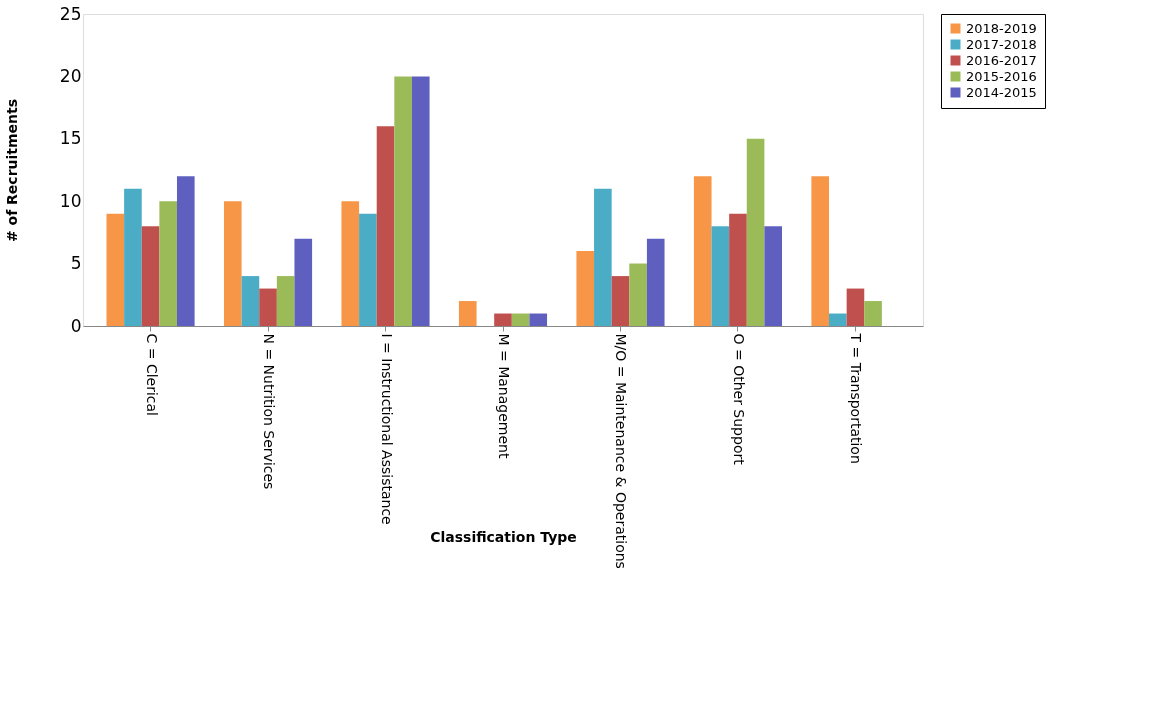 This screenshot has height=705, width=1171. I want to click on legend-label: 2017-2018, so click(1001, 44).